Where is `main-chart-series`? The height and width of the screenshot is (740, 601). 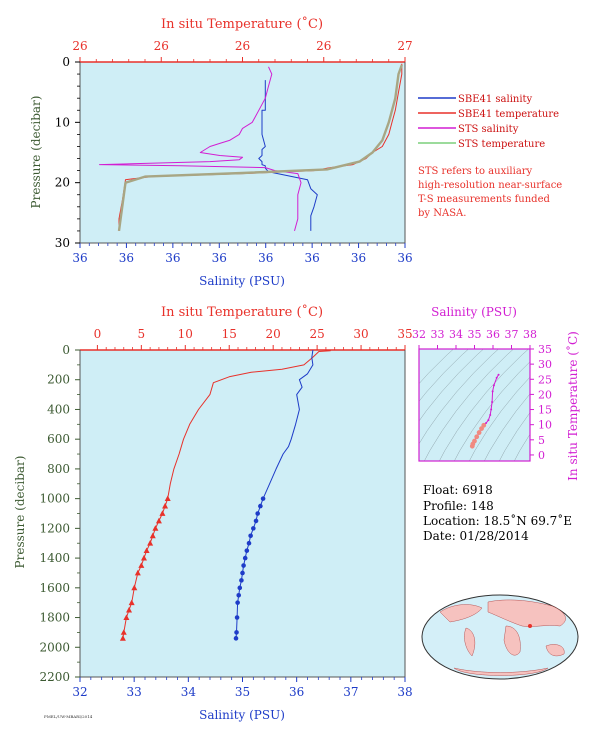 main-chart-series is located at coordinates (225, 495).